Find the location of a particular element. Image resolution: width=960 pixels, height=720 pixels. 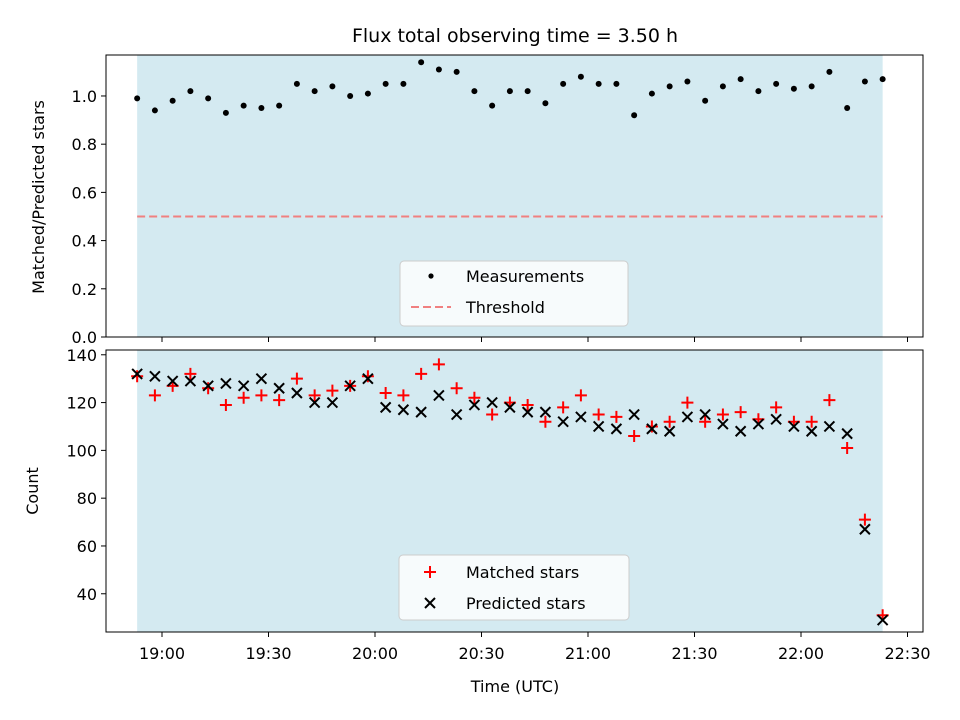

top-y-ticks: 0.0 0.2 0.4 0.6 0.8 1.0 is located at coordinates (89, 217).